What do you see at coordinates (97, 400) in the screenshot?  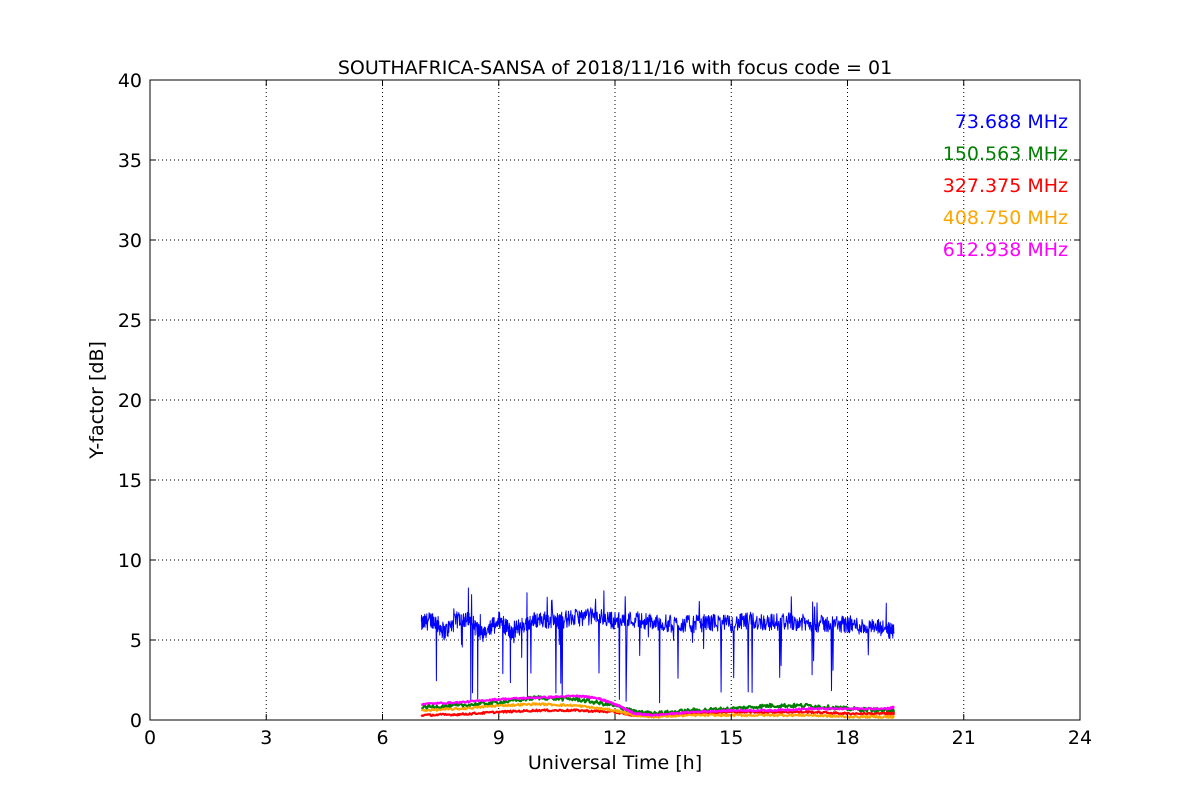 I see `y-axis-title: Y-factor [dB]` at bounding box center [97, 400].